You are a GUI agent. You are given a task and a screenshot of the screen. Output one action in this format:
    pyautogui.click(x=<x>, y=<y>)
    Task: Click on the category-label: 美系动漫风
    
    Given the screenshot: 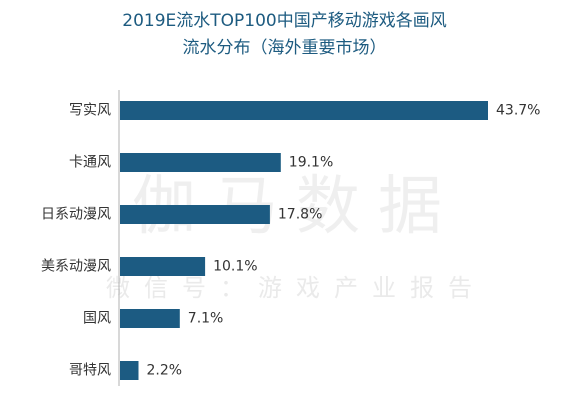 What is the action you would take?
    pyautogui.click(x=76, y=267)
    